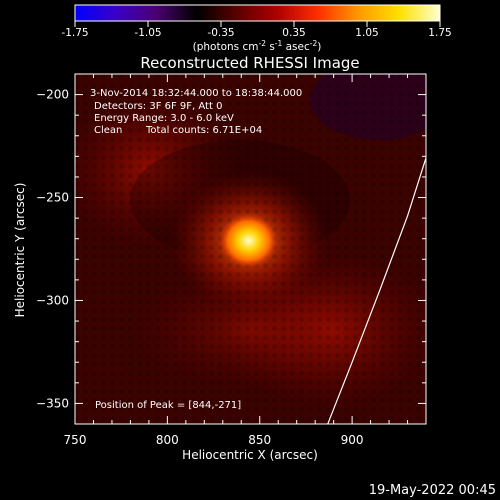 This screenshot has width=500, height=500. Describe the element at coordinates (203, 130) in the screenshot. I see `total-counts-label: Total counts: 6.71E+04` at that location.